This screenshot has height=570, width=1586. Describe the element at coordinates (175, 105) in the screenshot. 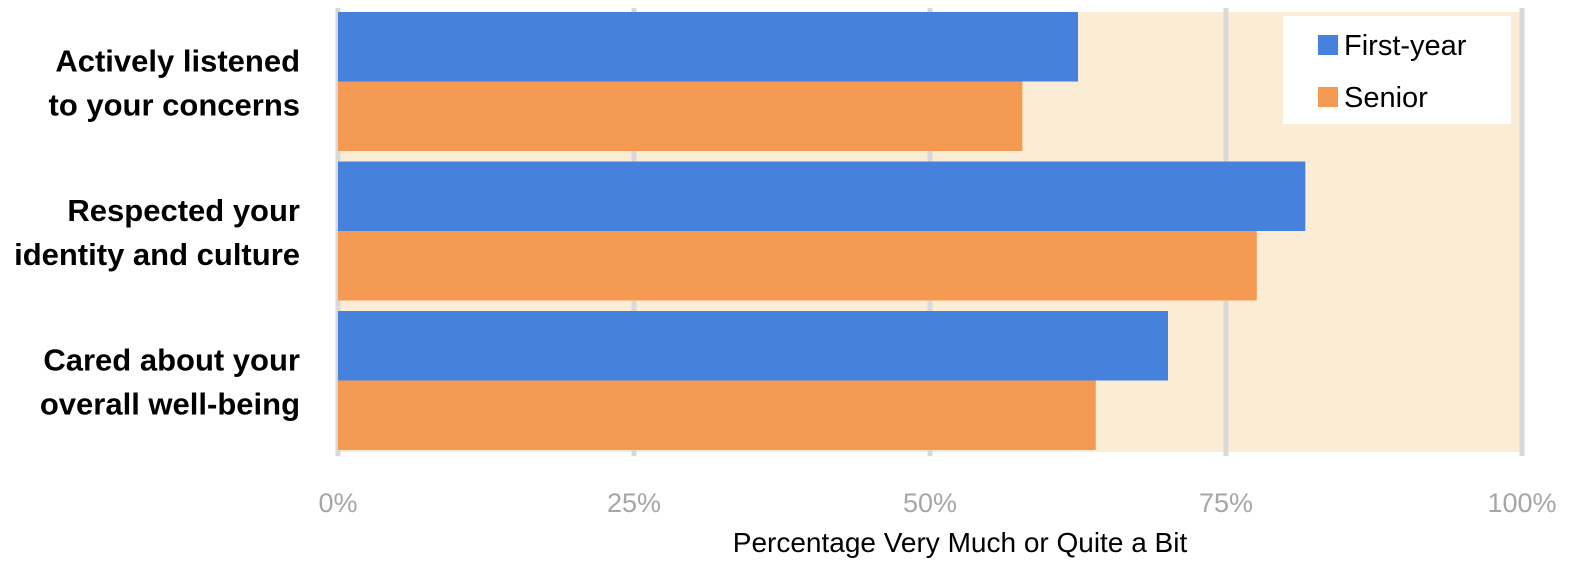

I see `category-label-1-line-2: to your concerns` at that location.